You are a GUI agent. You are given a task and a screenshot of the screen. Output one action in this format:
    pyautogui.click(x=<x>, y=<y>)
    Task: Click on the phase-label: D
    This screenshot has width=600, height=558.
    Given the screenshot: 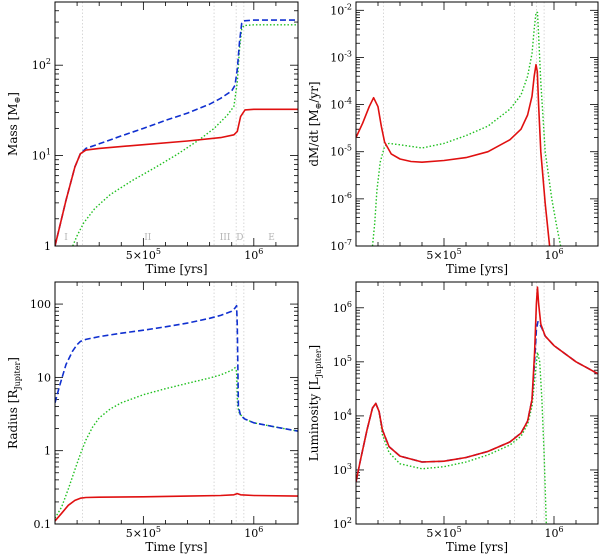 What is the action you would take?
    pyautogui.click(x=239, y=238)
    